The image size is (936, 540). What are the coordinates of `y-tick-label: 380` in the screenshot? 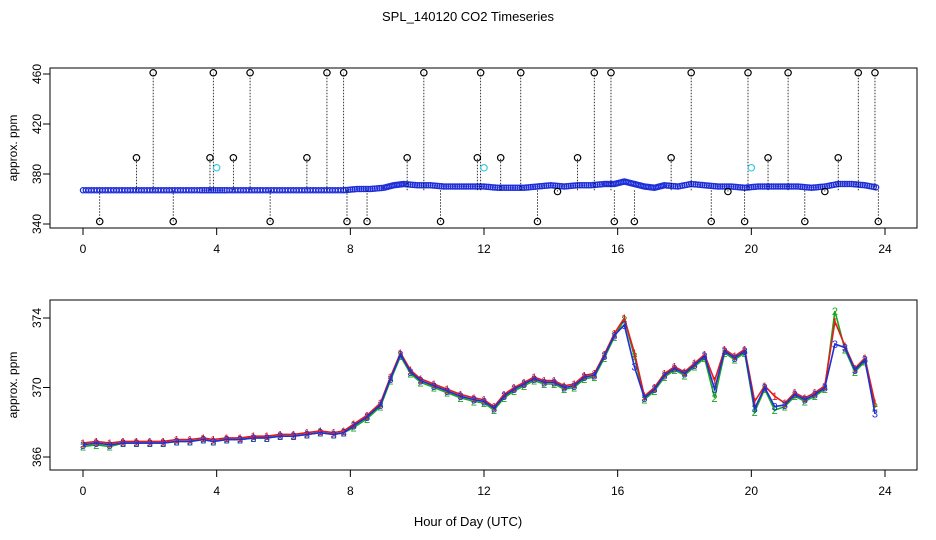 It's located at (37, 174).